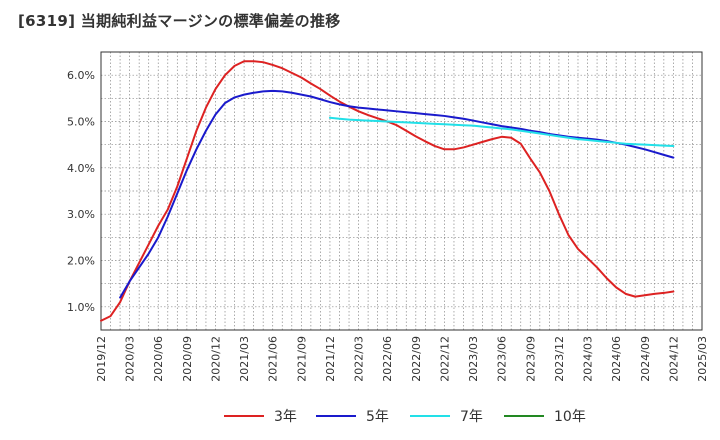 Image resolution: width=720 pixels, height=440 pixels. I want to click on x-tick-label: 2022/03, so click(359, 359).